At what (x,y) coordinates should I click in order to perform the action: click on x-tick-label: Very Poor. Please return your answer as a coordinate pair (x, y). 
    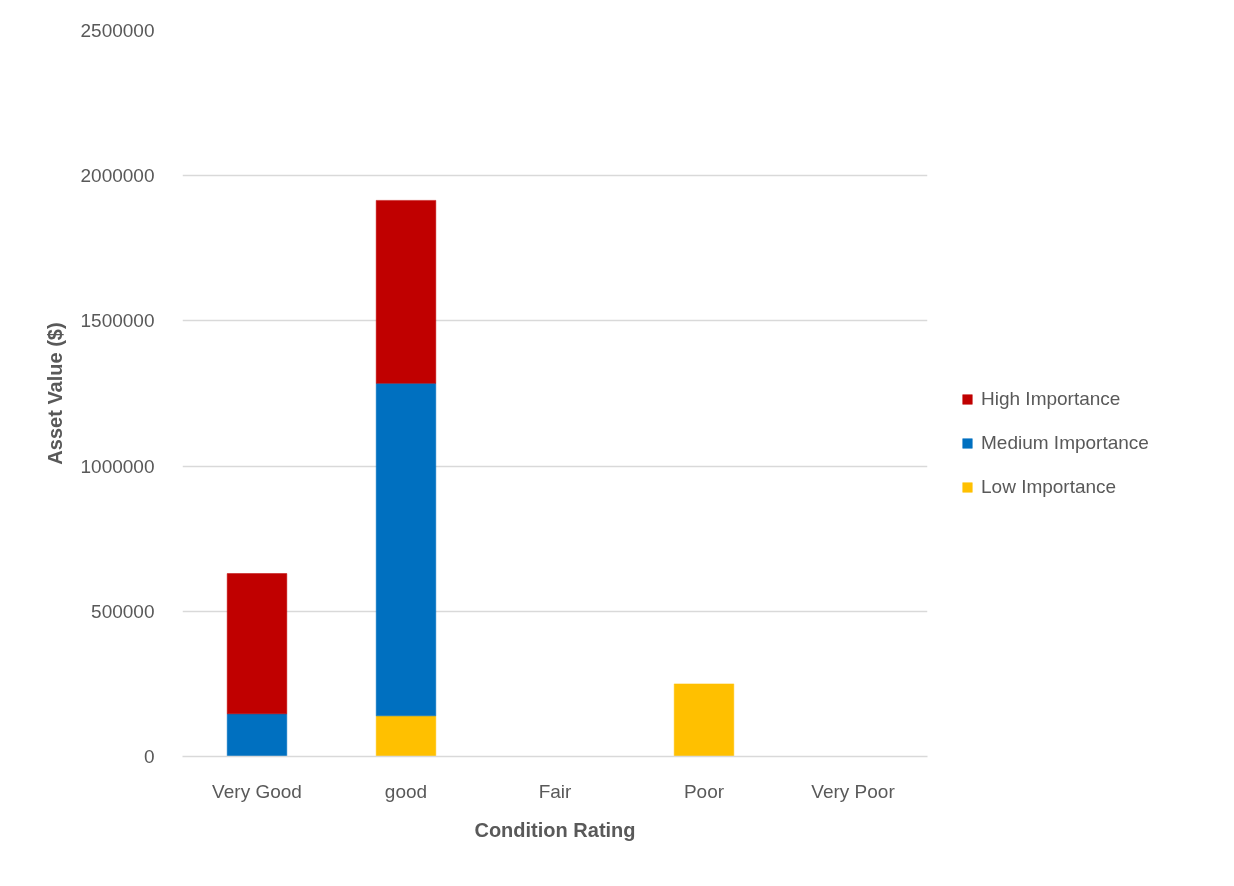
    Looking at the image, I should click on (853, 791).